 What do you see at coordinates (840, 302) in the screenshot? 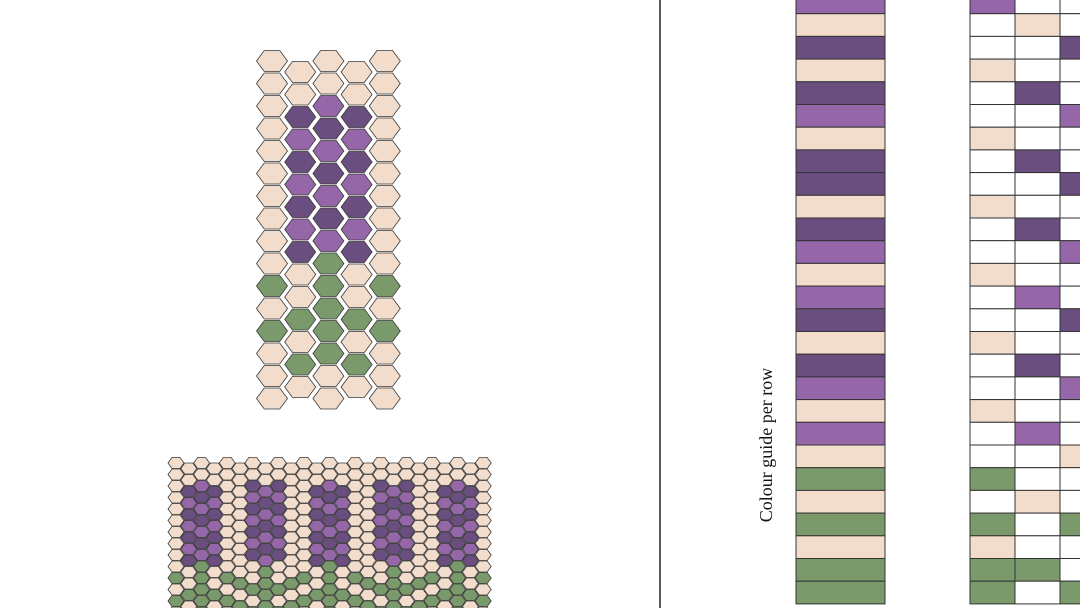
I see `colour-guide` at bounding box center [840, 302].